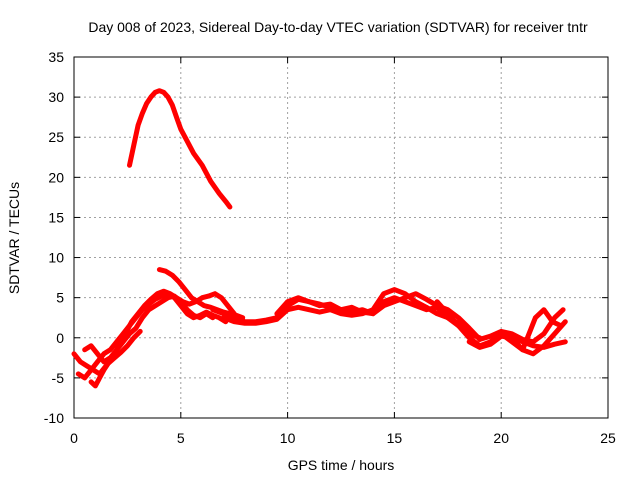 This screenshot has height=480, width=640. Describe the element at coordinates (56, 97) in the screenshot. I see `y-tick-label: 30` at that location.